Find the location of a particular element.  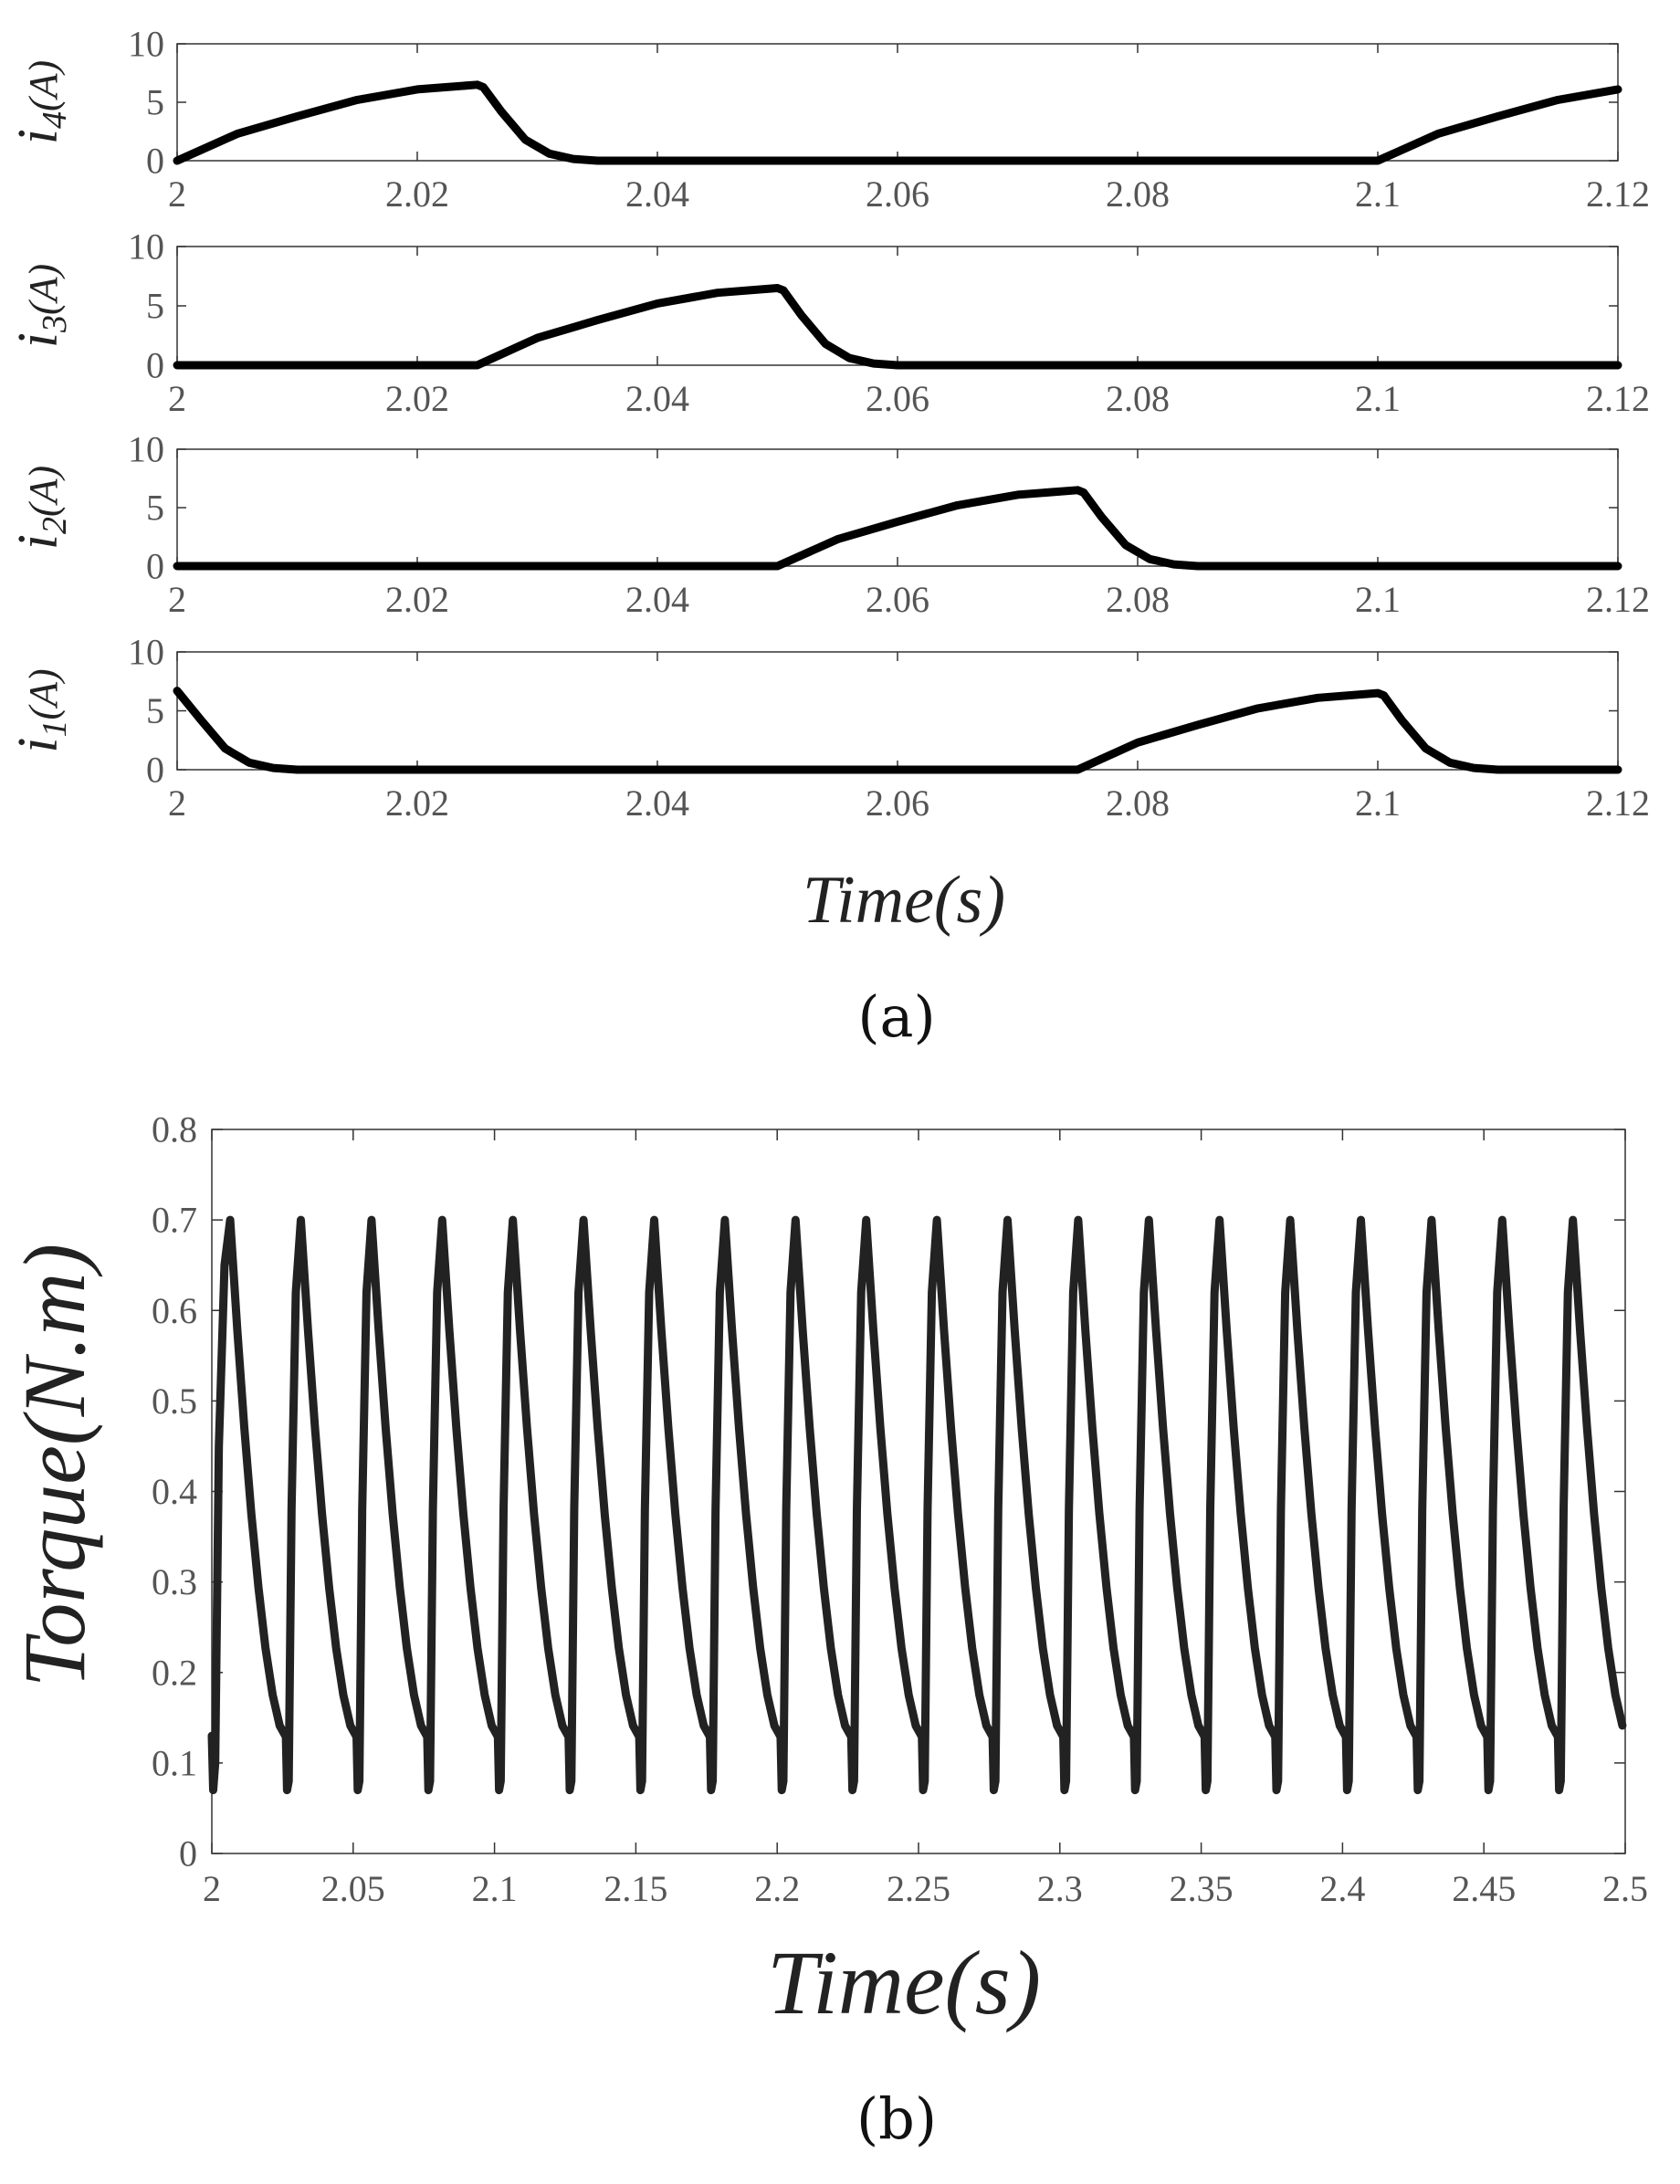

subplot-i3: 2 2.02 2.04 2.06 2.08 2.1 2.12 0 5 10 i3(A) is located at coordinates (829, 322).